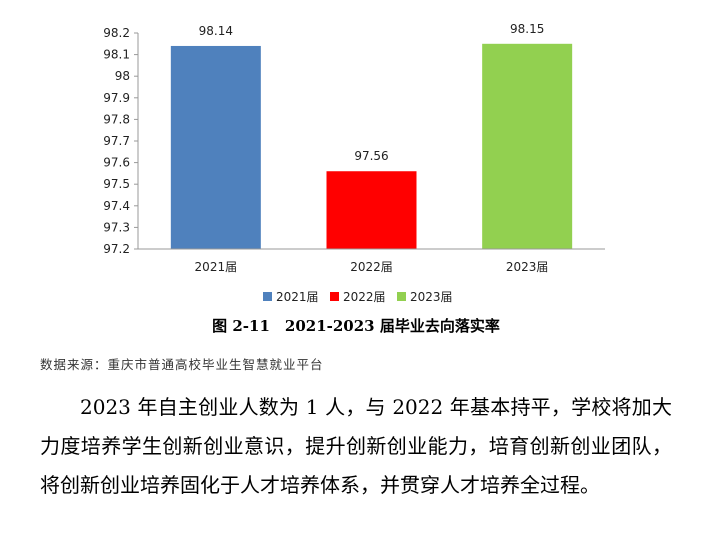 The height and width of the screenshot is (551, 712). What do you see at coordinates (116, 33) in the screenshot?
I see `y-tick-label: 98.2` at bounding box center [116, 33].